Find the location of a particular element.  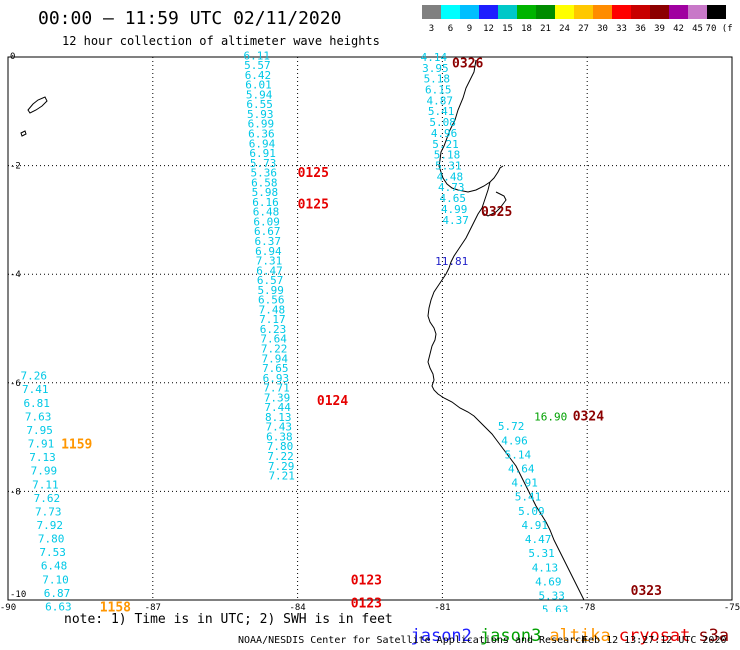

wave-height-value: 6.01 is located at coordinates (258, 85).